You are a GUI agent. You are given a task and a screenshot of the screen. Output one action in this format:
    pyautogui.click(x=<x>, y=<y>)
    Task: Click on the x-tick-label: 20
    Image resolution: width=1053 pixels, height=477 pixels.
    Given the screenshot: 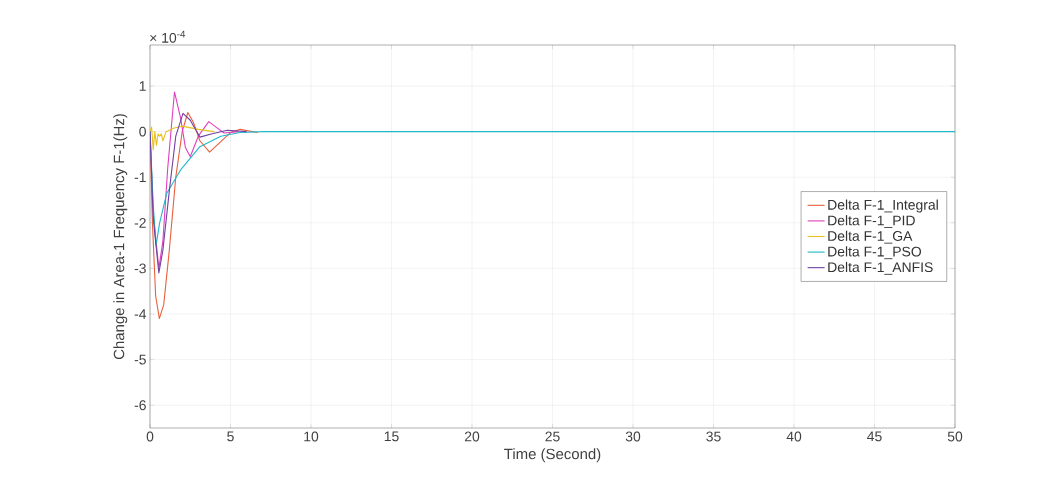 What is the action you would take?
    pyautogui.click(x=472, y=436)
    